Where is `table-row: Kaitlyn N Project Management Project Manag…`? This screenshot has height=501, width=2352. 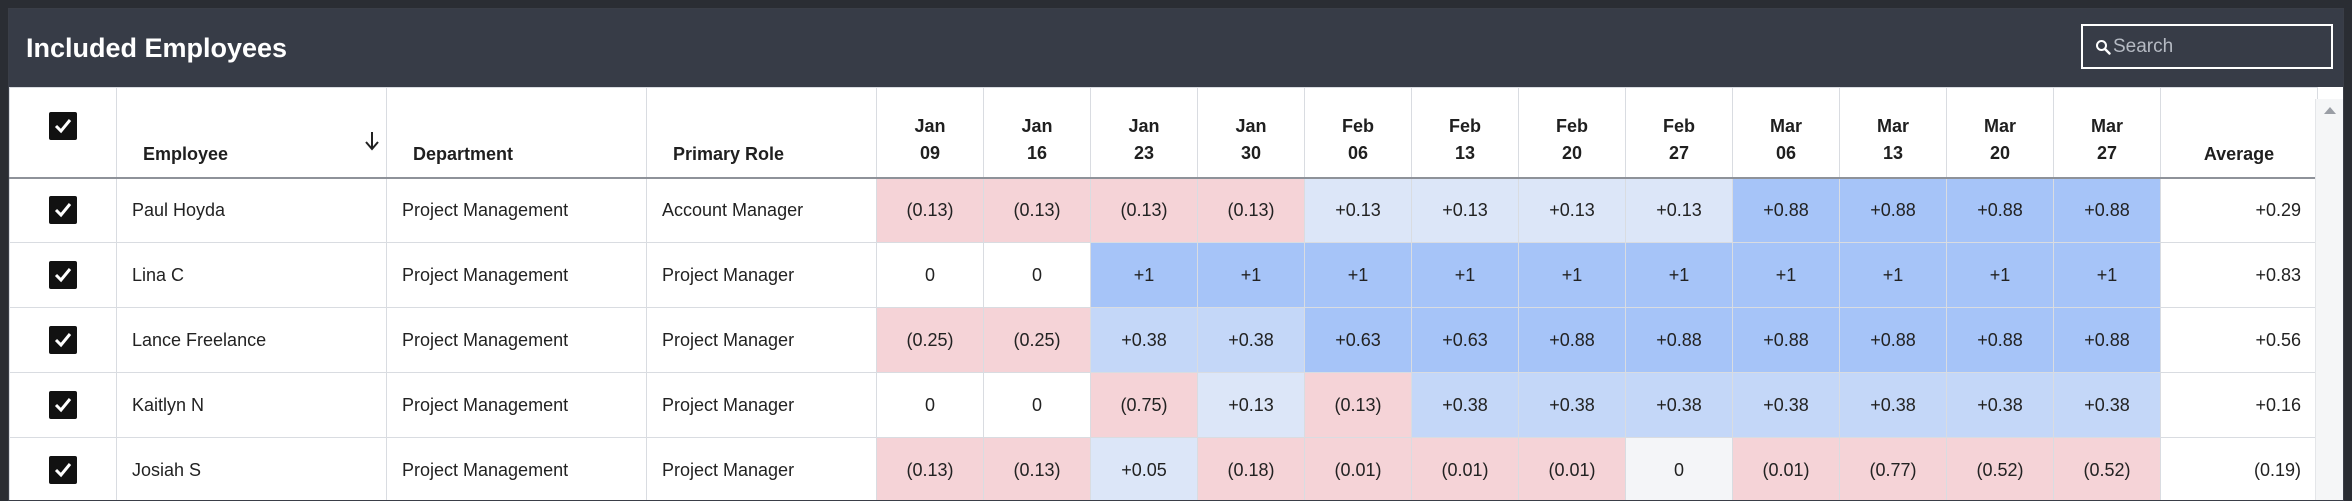
table-row: Kaitlyn N Project Management Project Manag… is located at coordinates (1163, 405).